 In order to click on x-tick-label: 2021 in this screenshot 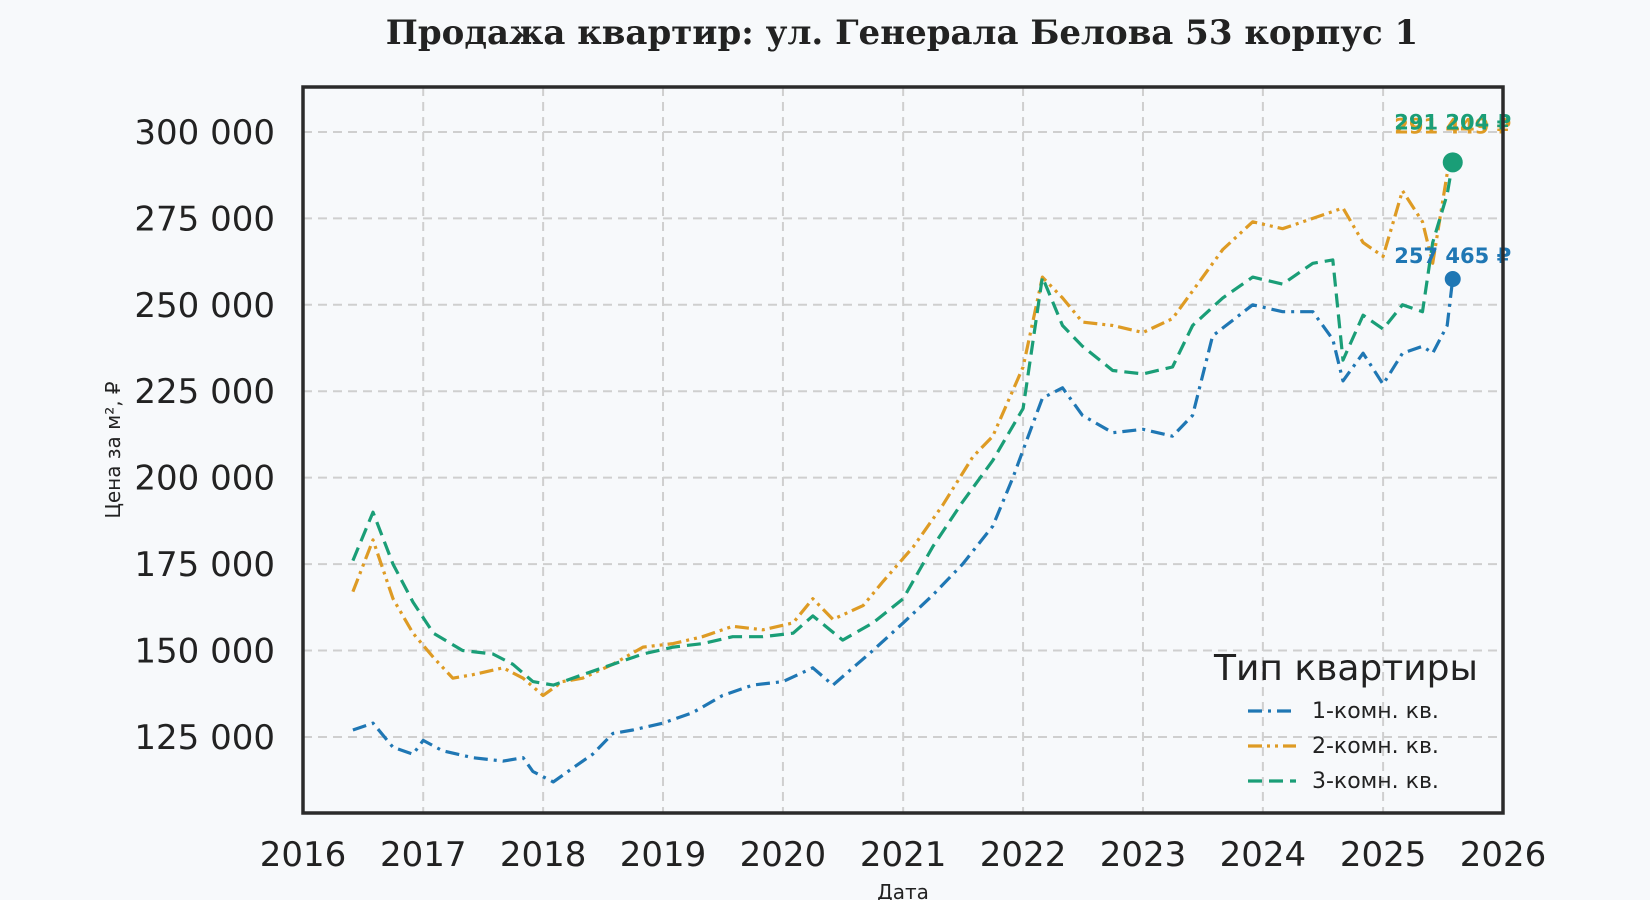, I will do `click(903, 855)`.